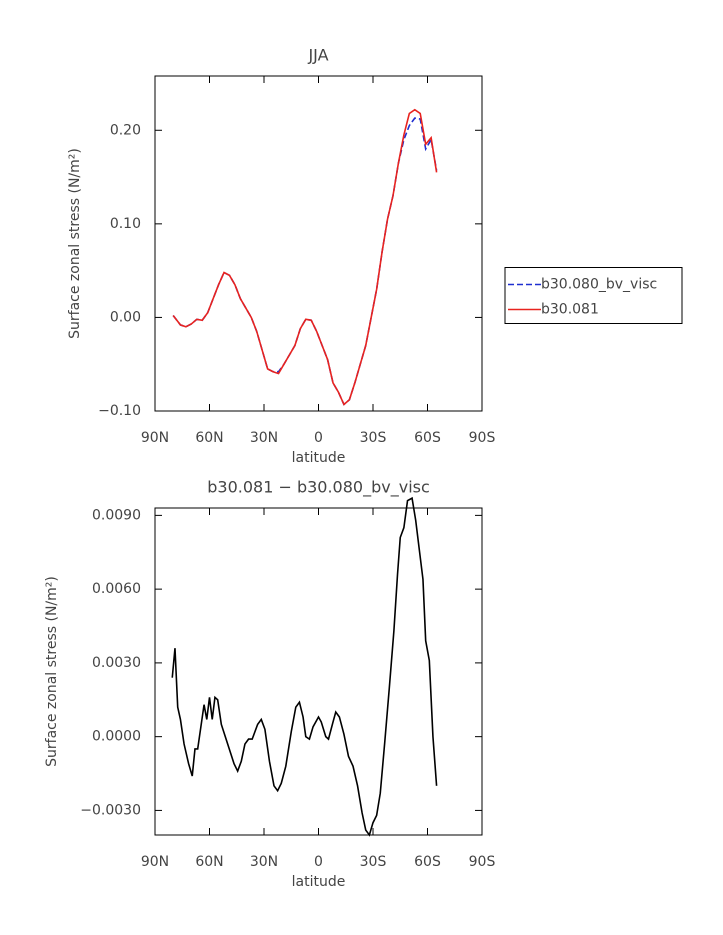  What do you see at coordinates (116, 589) in the screenshot?
I see `y-tick-label: 0.0060` at bounding box center [116, 589].